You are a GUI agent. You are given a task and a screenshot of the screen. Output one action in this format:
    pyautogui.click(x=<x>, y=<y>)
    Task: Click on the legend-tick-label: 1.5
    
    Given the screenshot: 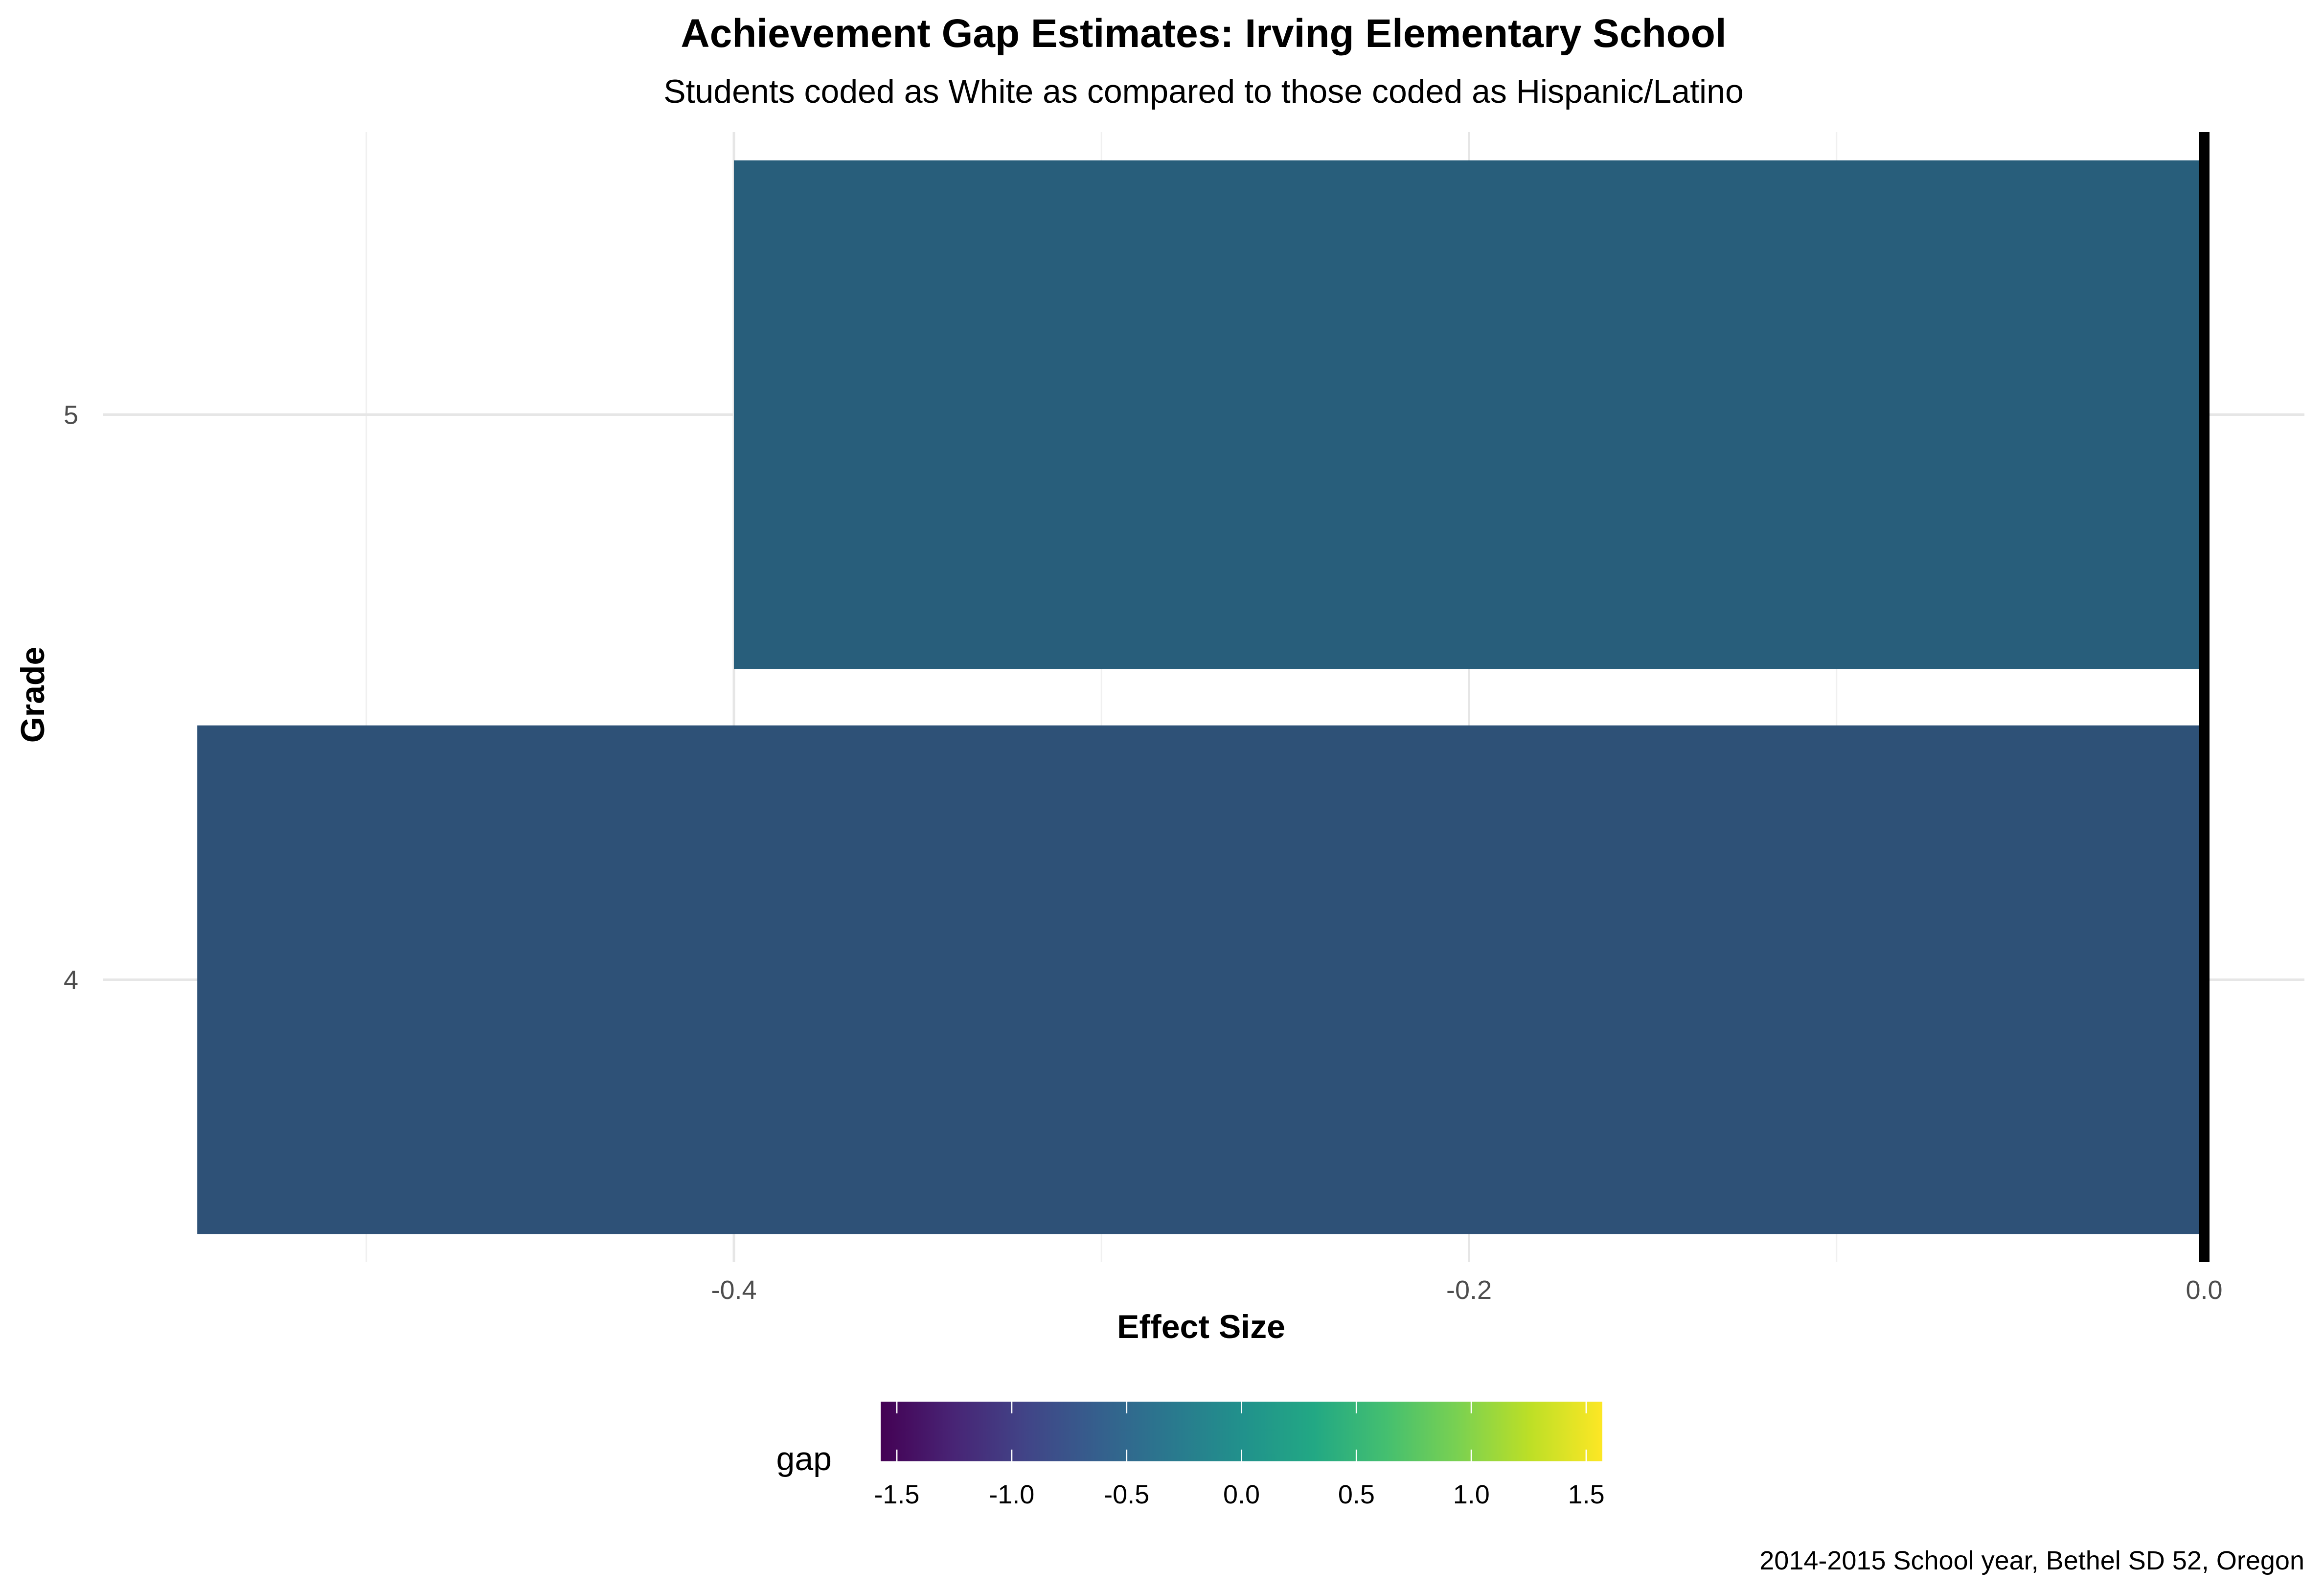 What is the action you would take?
    pyautogui.click(x=1587, y=1495)
    